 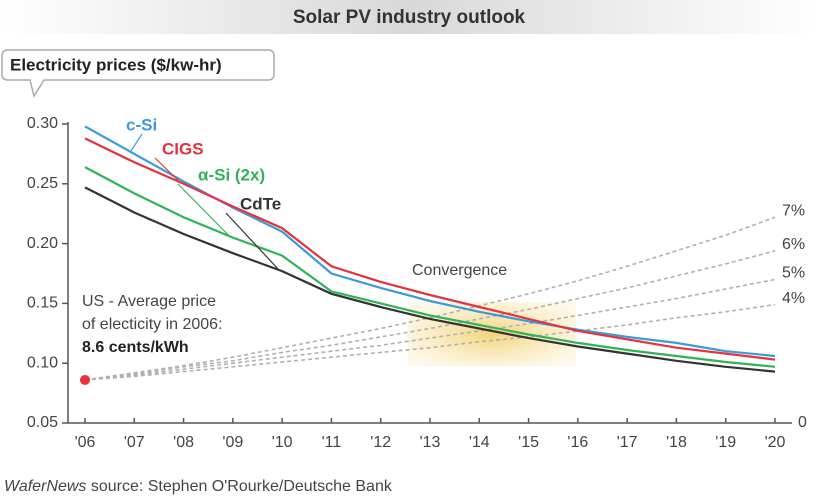 What do you see at coordinates (149, 301) in the screenshot?
I see `annotation: US - Average price` at bounding box center [149, 301].